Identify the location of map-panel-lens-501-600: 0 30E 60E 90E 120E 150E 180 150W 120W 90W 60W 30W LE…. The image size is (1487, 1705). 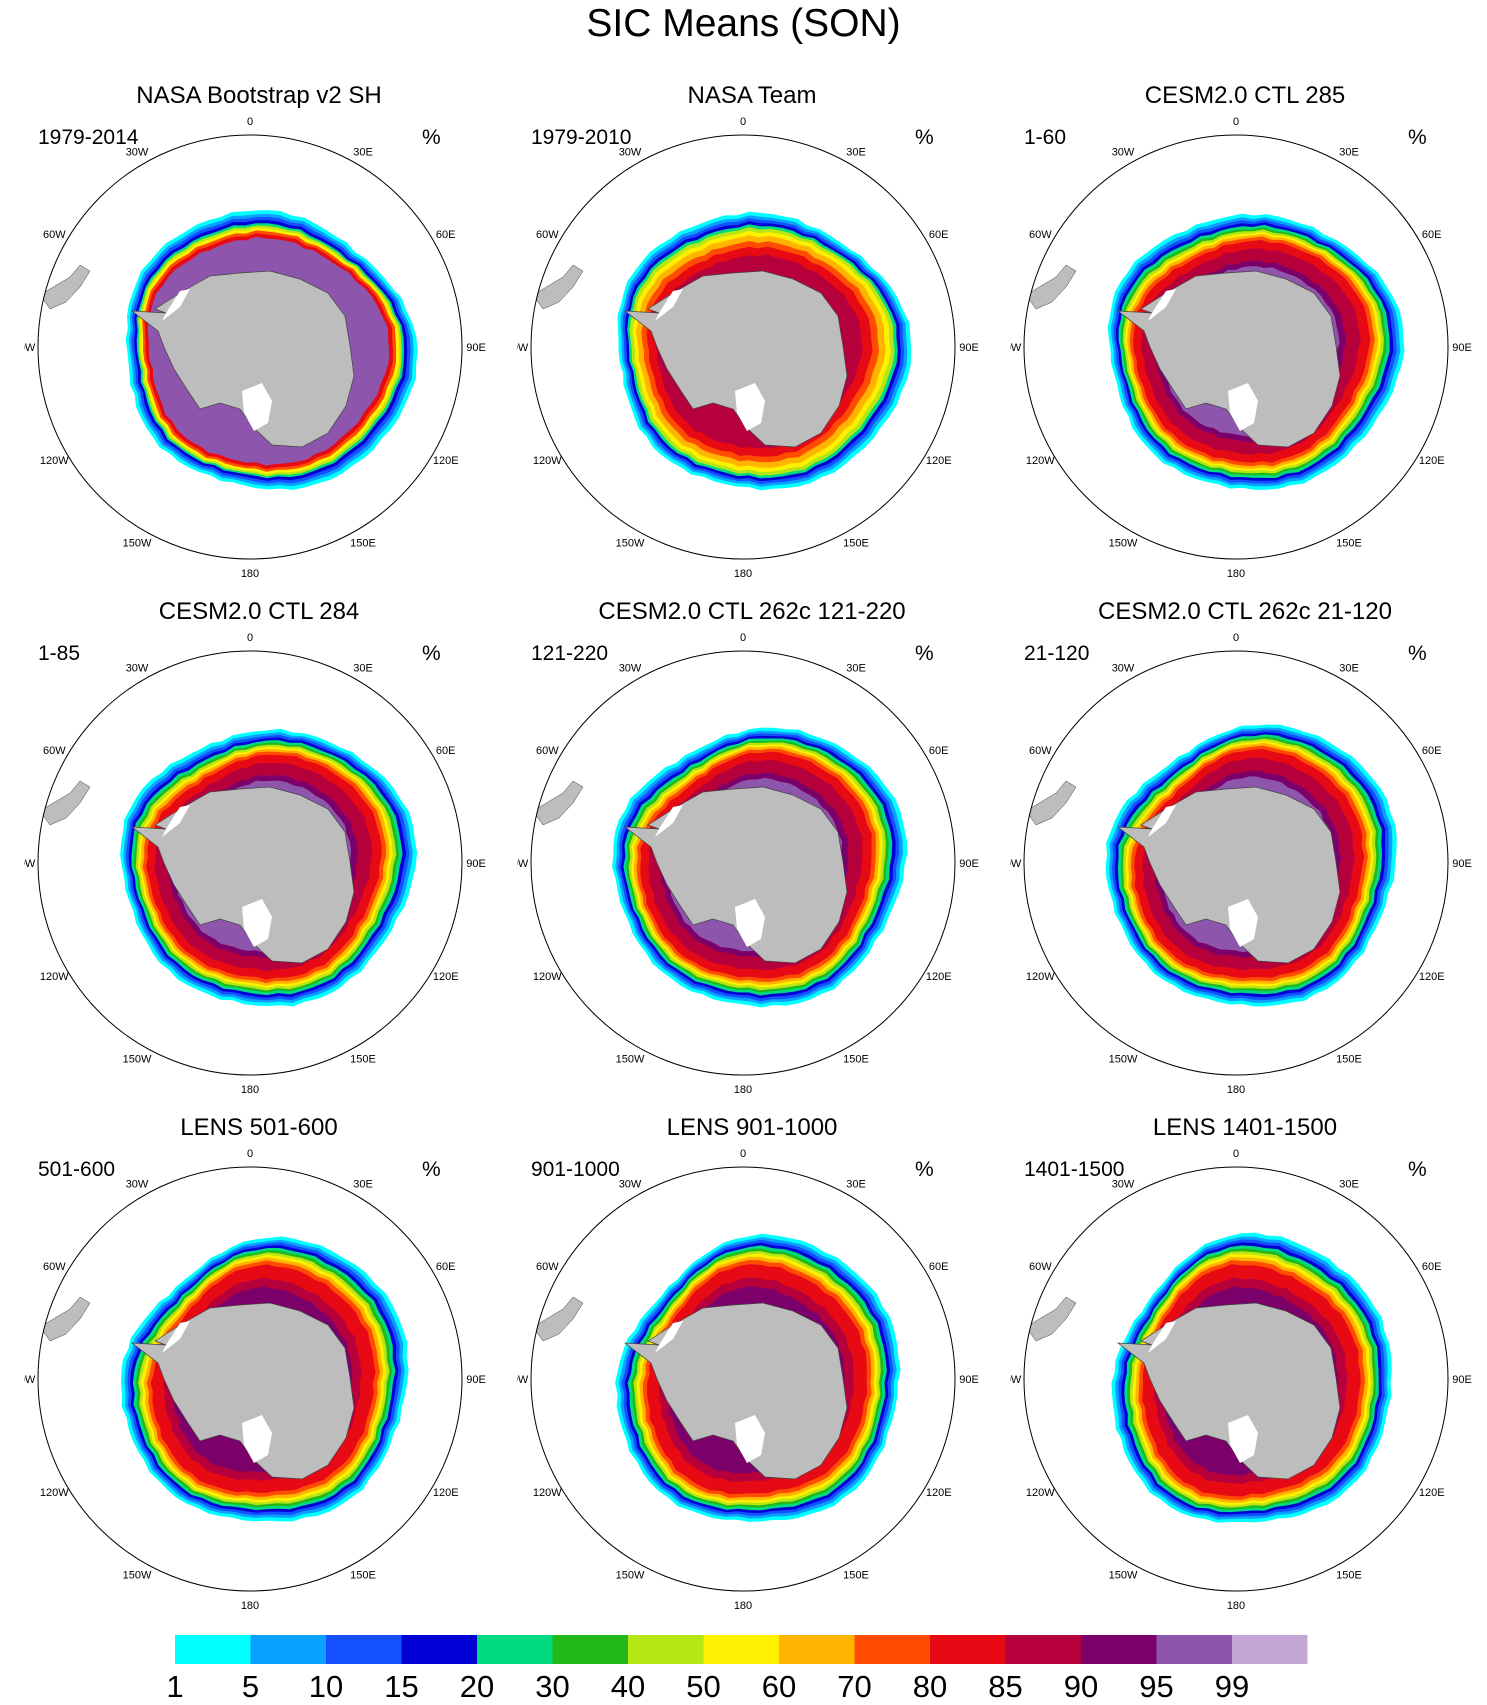
(259, 1369).